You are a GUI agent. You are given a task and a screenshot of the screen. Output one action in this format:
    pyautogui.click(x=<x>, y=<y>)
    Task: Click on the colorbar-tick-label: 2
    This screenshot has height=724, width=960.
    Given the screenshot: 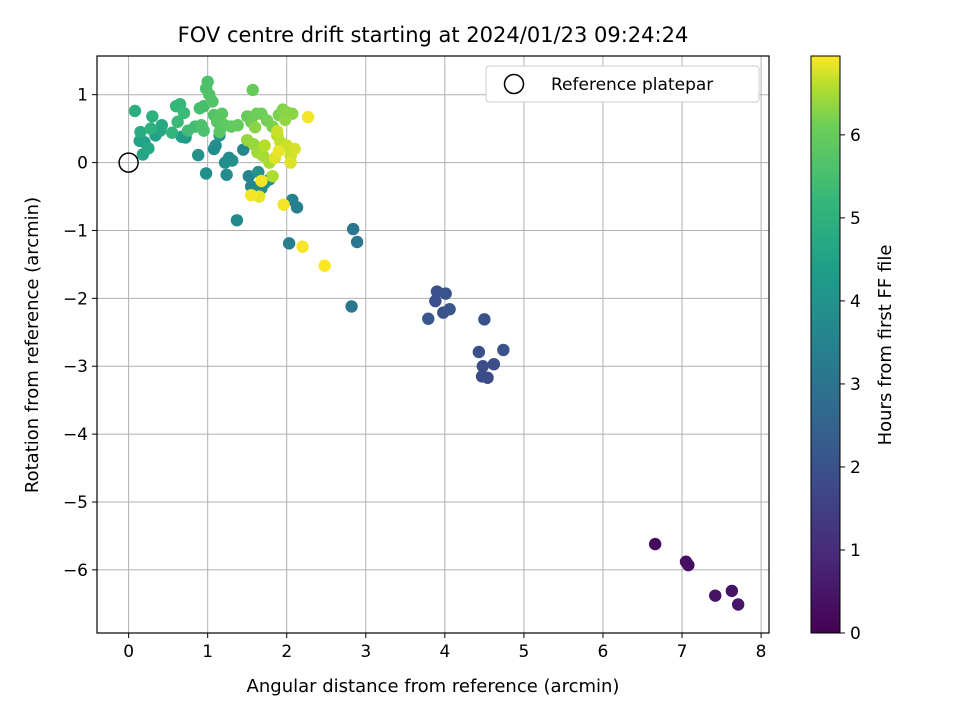 What is the action you would take?
    pyautogui.click(x=855, y=468)
    